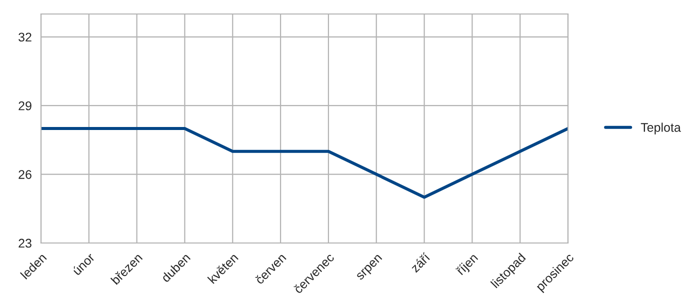 This screenshot has height=305, width=683. What do you see at coordinates (420, 262) in the screenshot?
I see `x-tick-label: září` at bounding box center [420, 262].